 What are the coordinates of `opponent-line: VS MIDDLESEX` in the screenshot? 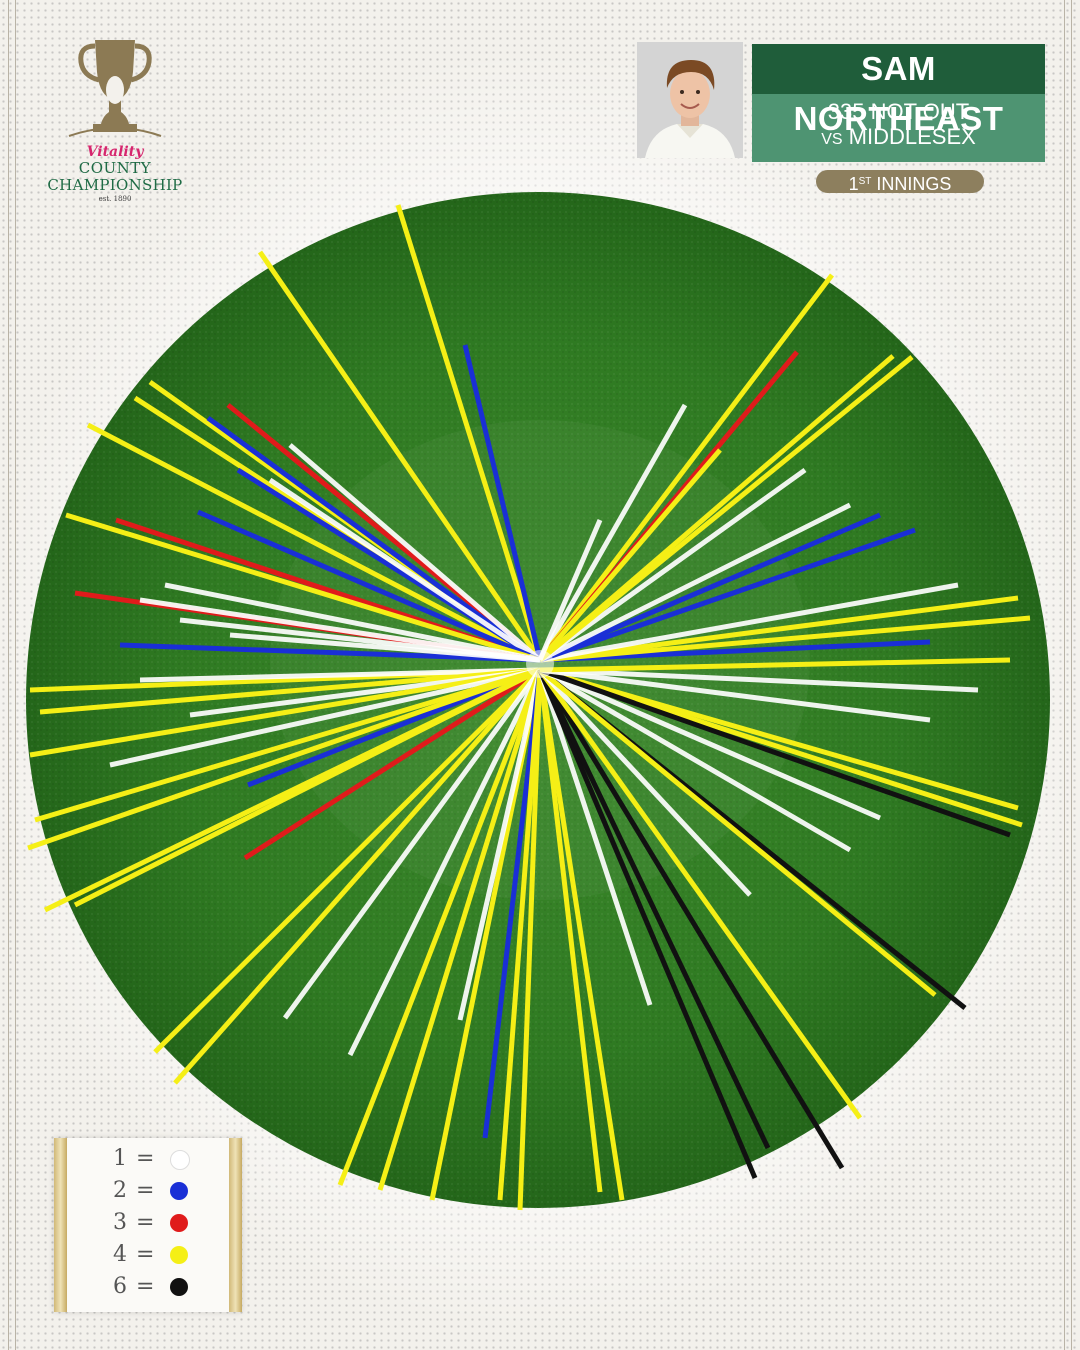 It's located at (898, 138).